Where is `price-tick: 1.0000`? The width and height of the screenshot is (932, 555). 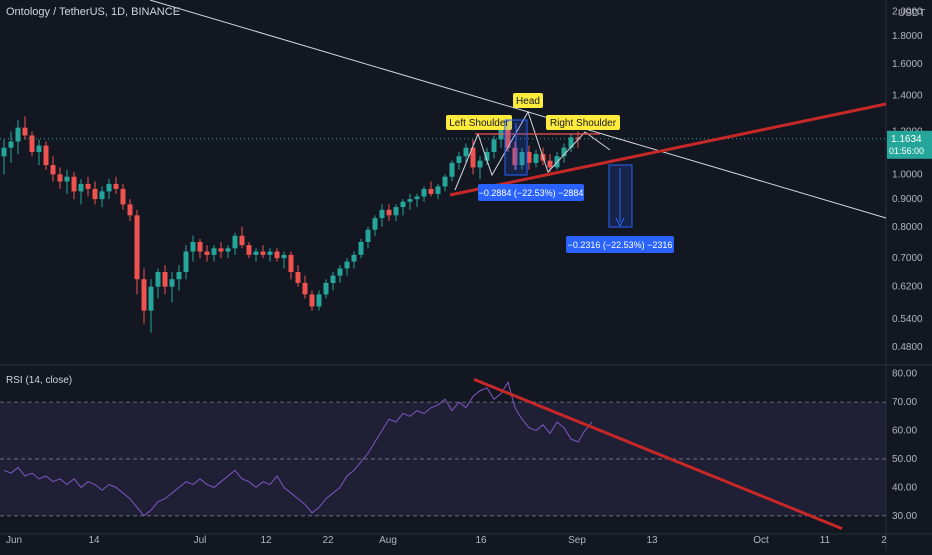 price-tick: 1.0000 is located at coordinates (907, 174).